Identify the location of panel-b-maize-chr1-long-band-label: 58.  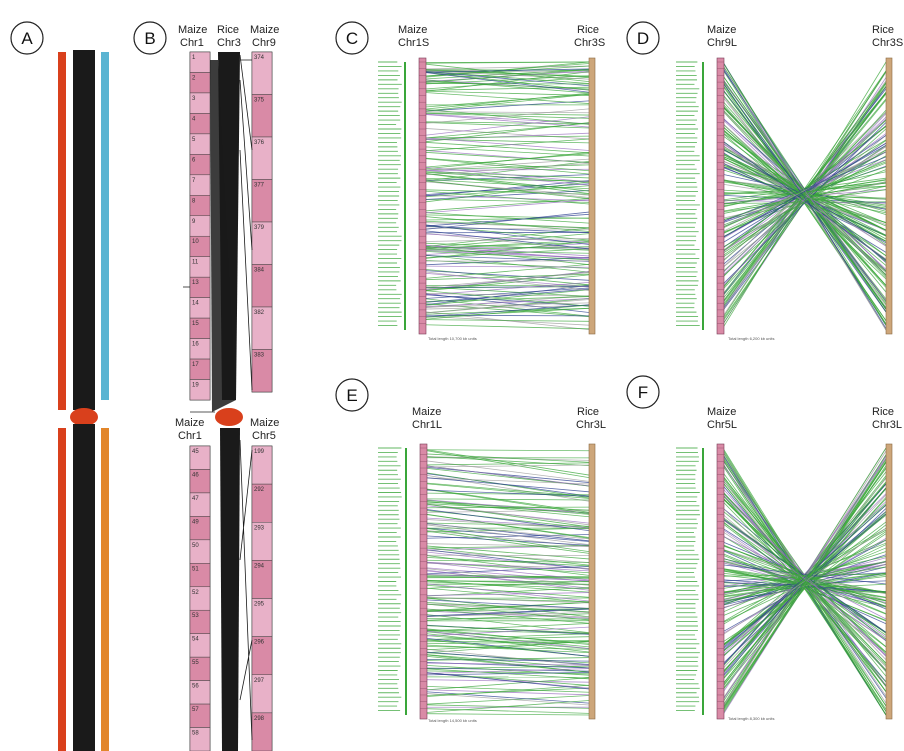
(195, 734).